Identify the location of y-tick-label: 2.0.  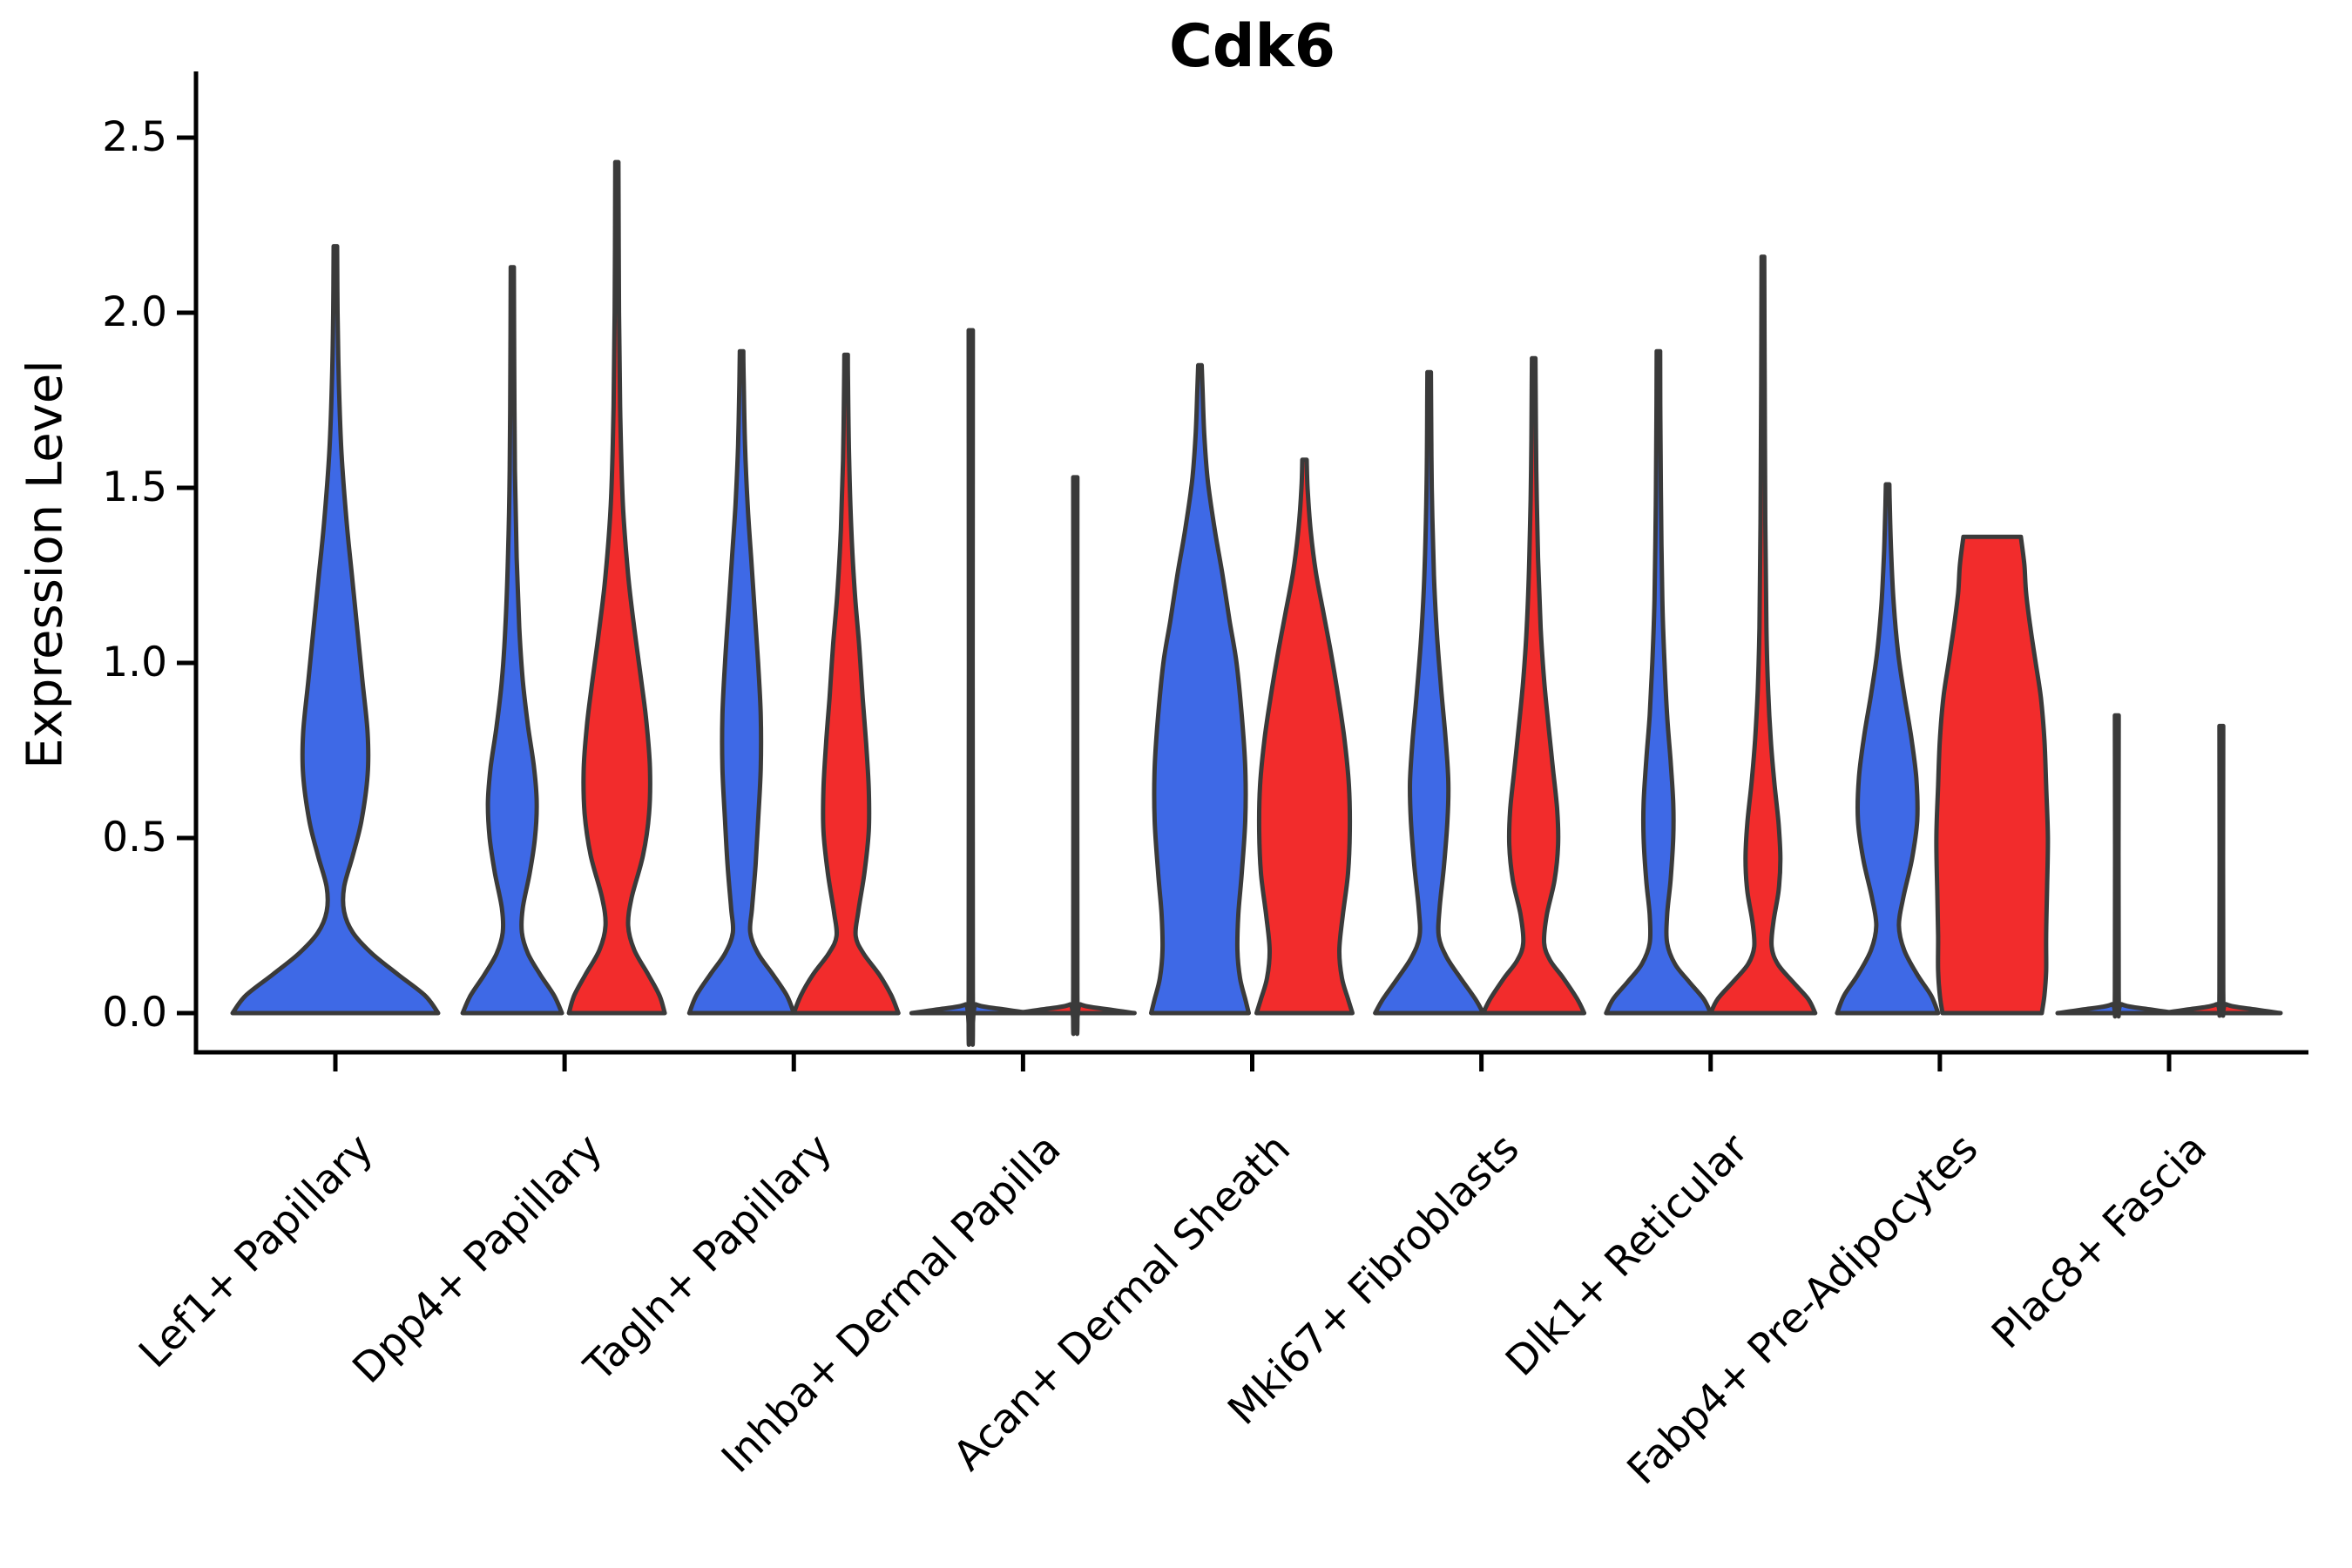
(134, 312).